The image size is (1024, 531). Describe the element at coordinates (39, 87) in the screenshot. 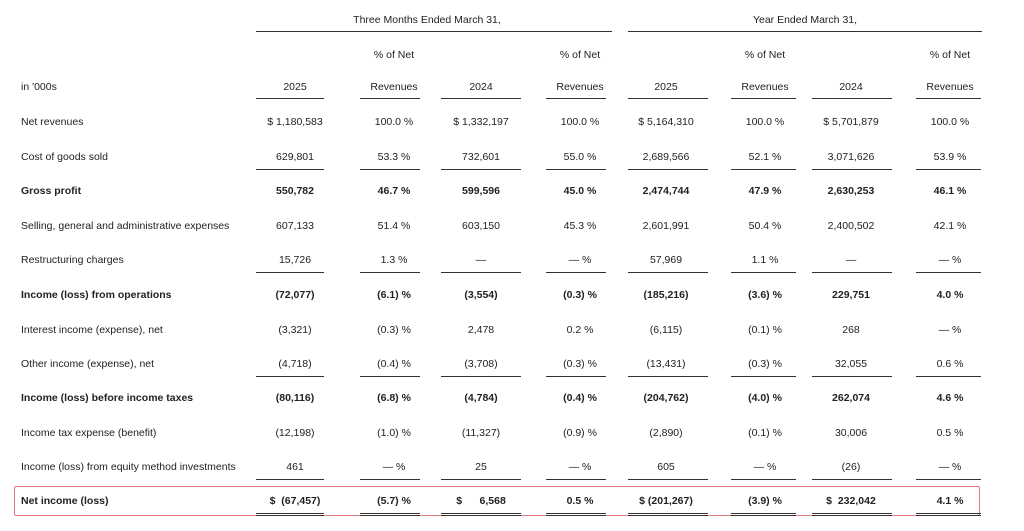

I see `units-label: in '000s` at that location.